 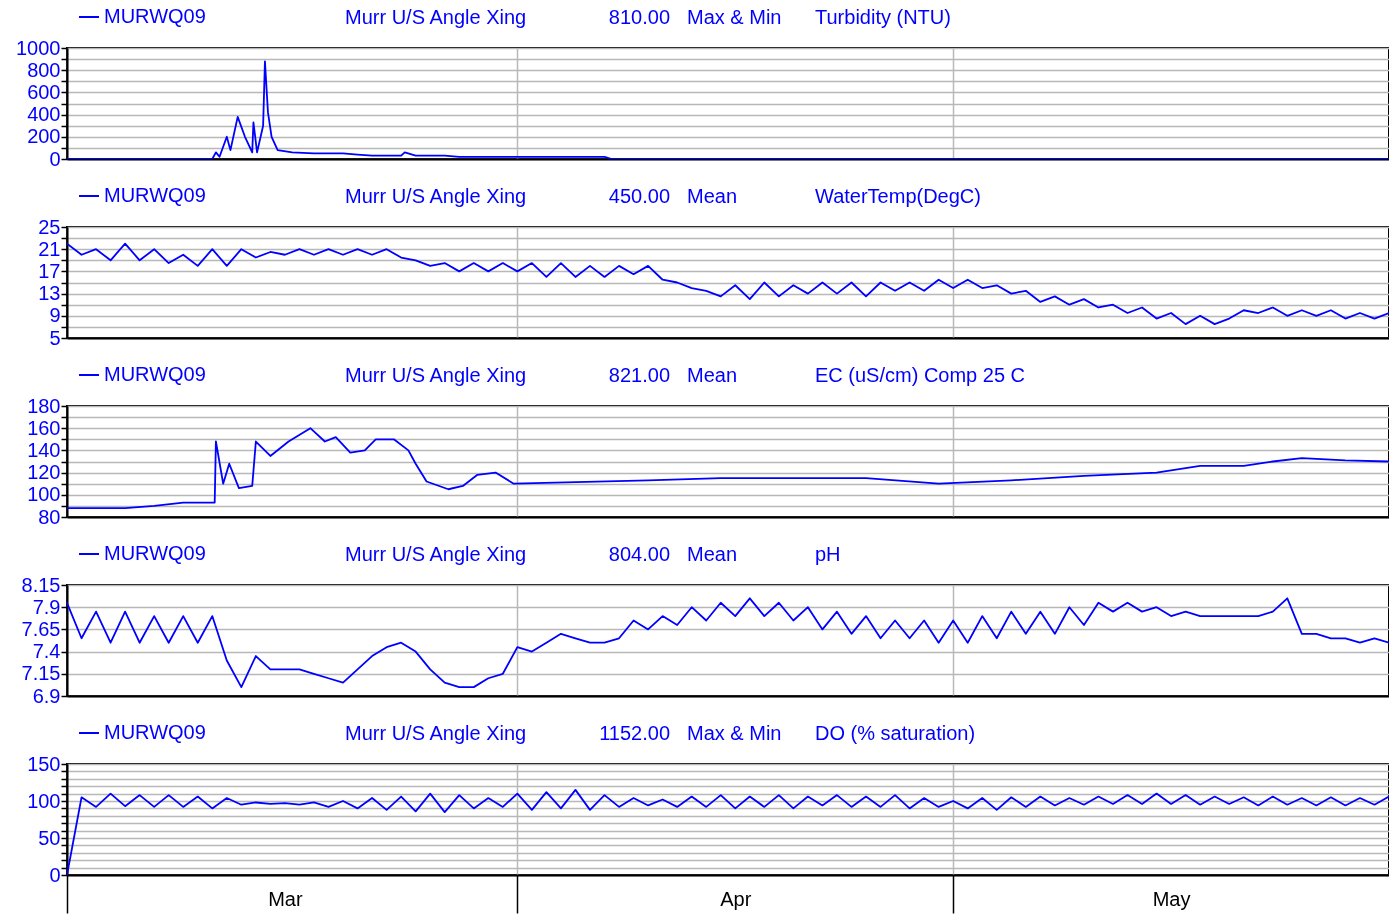 What do you see at coordinates (44, 114) in the screenshot?
I see `y-tick-label: 400` at bounding box center [44, 114].